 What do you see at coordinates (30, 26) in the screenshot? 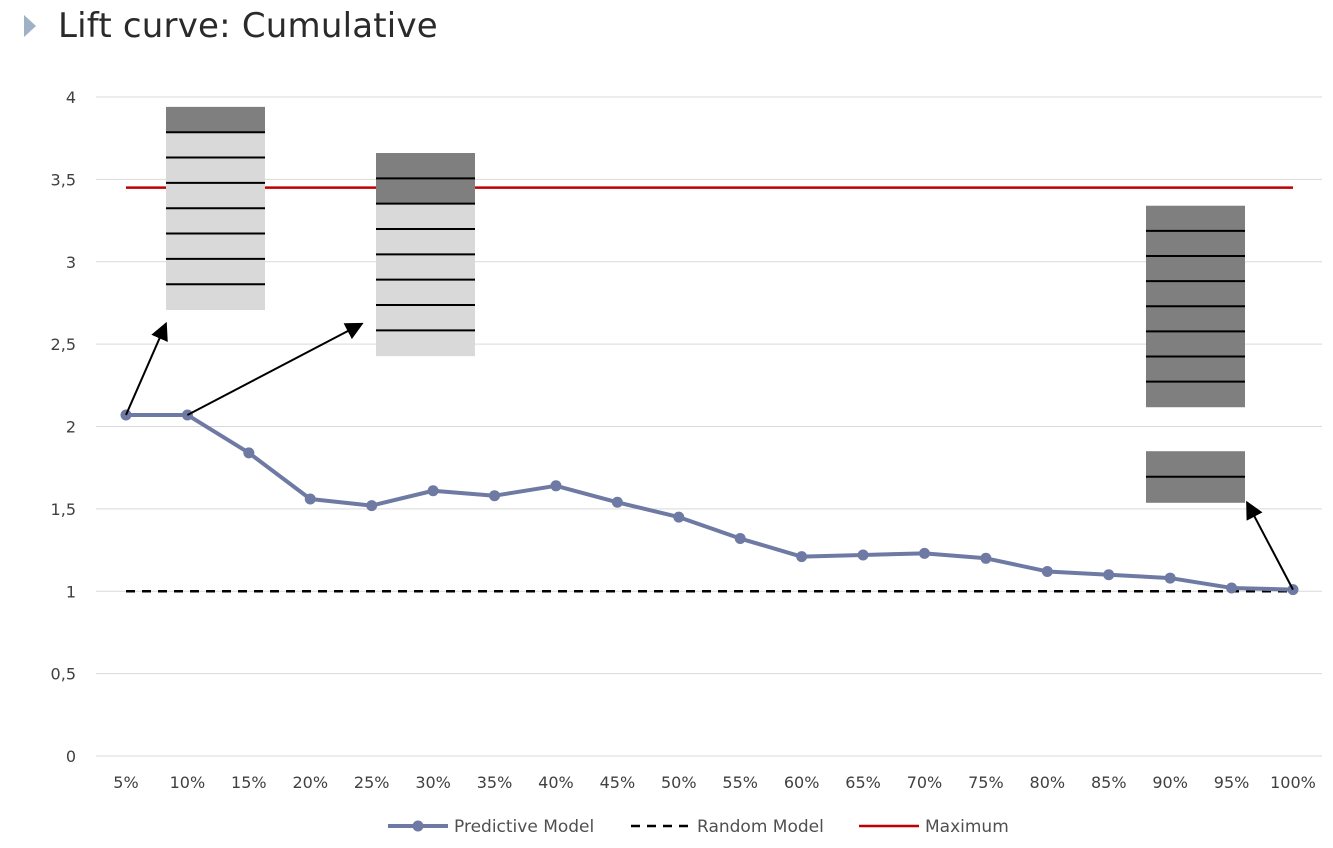
I see `title-bullet-icon` at bounding box center [30, 26].